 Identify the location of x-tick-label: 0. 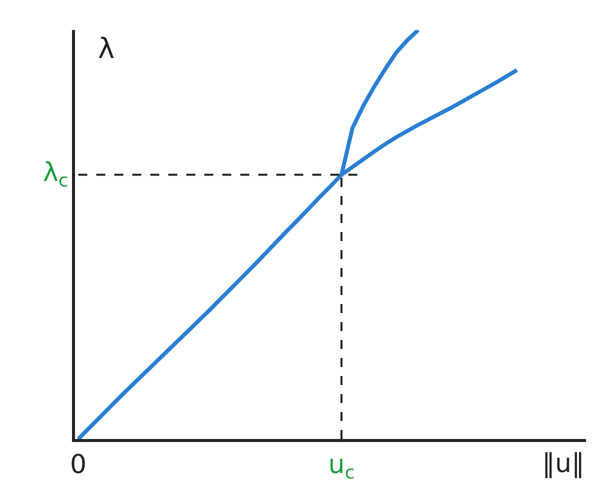
(78, 465).